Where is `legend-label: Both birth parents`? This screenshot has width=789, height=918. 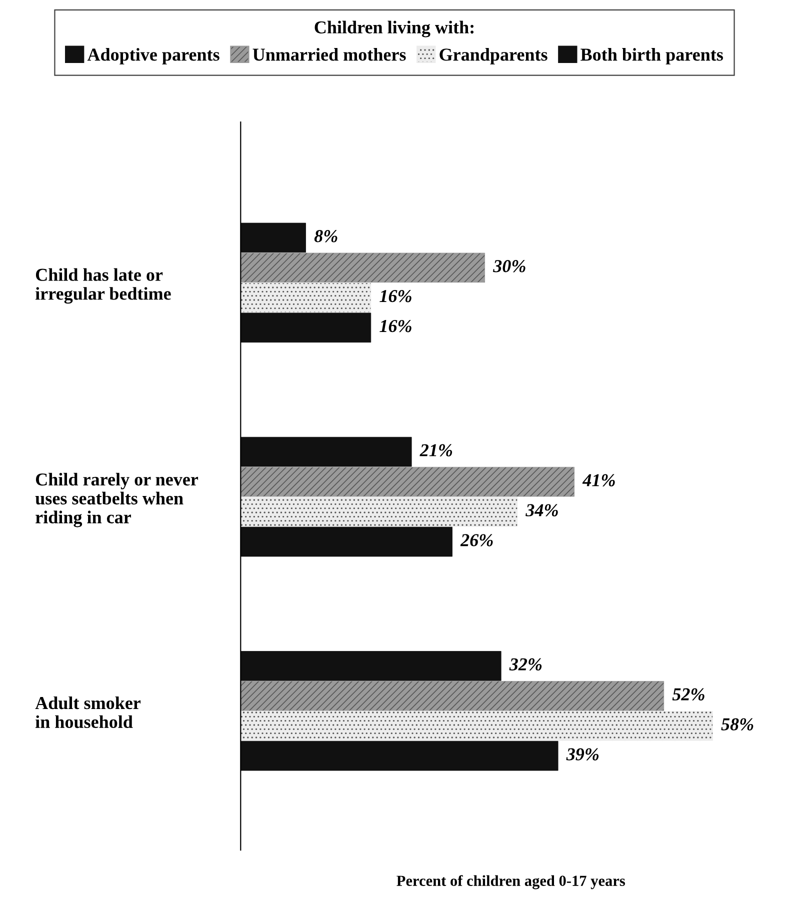 legend-label: Both birth parents is located at coordinates (651, 56).